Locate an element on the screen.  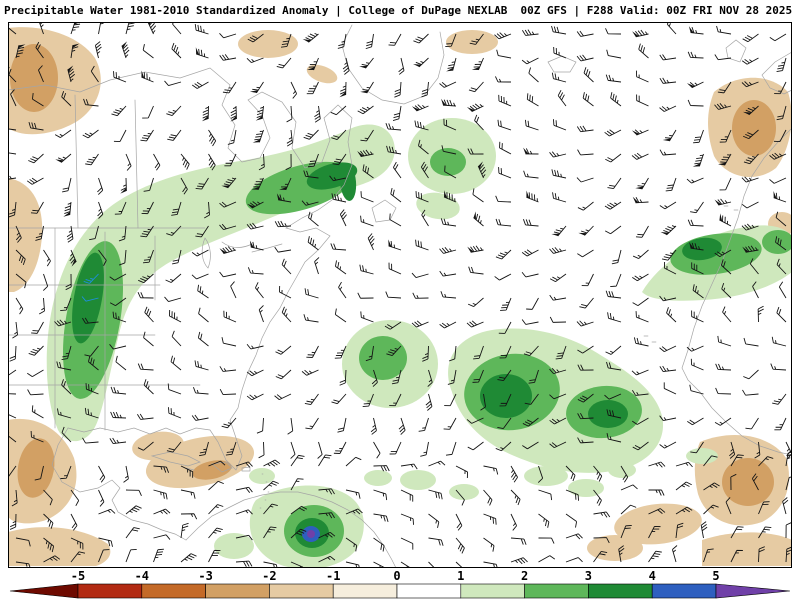
colorbar-bar is located at coordinates (400, 591).